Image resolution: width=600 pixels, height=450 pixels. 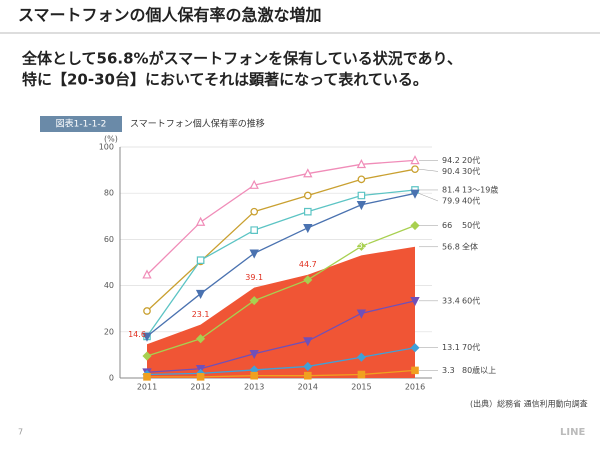 What do you see at coordinates (471, 347) in the screenshot?
I see `end-name: 70代` at bounding box center [471, 347].